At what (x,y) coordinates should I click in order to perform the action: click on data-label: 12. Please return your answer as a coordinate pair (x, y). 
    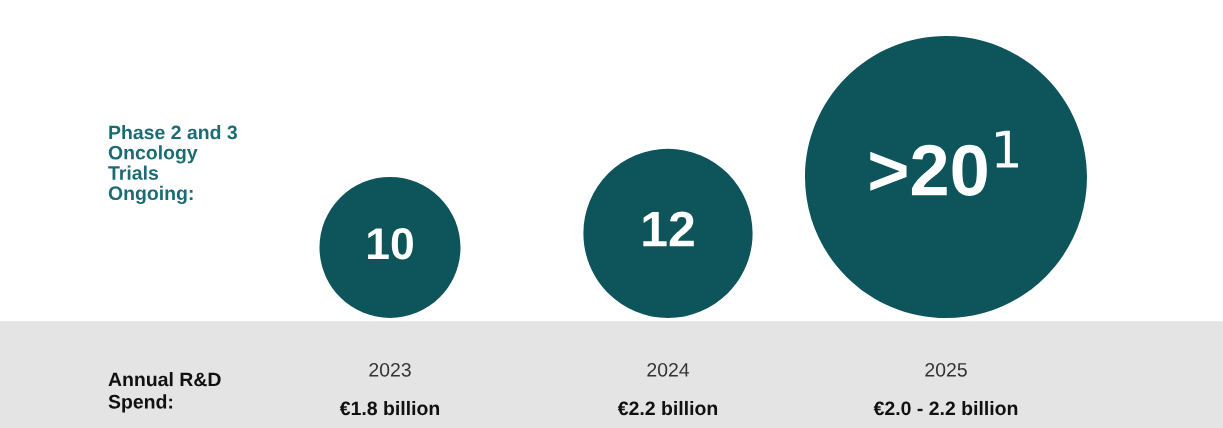
    Looking at the image, I should click on (668, 229).